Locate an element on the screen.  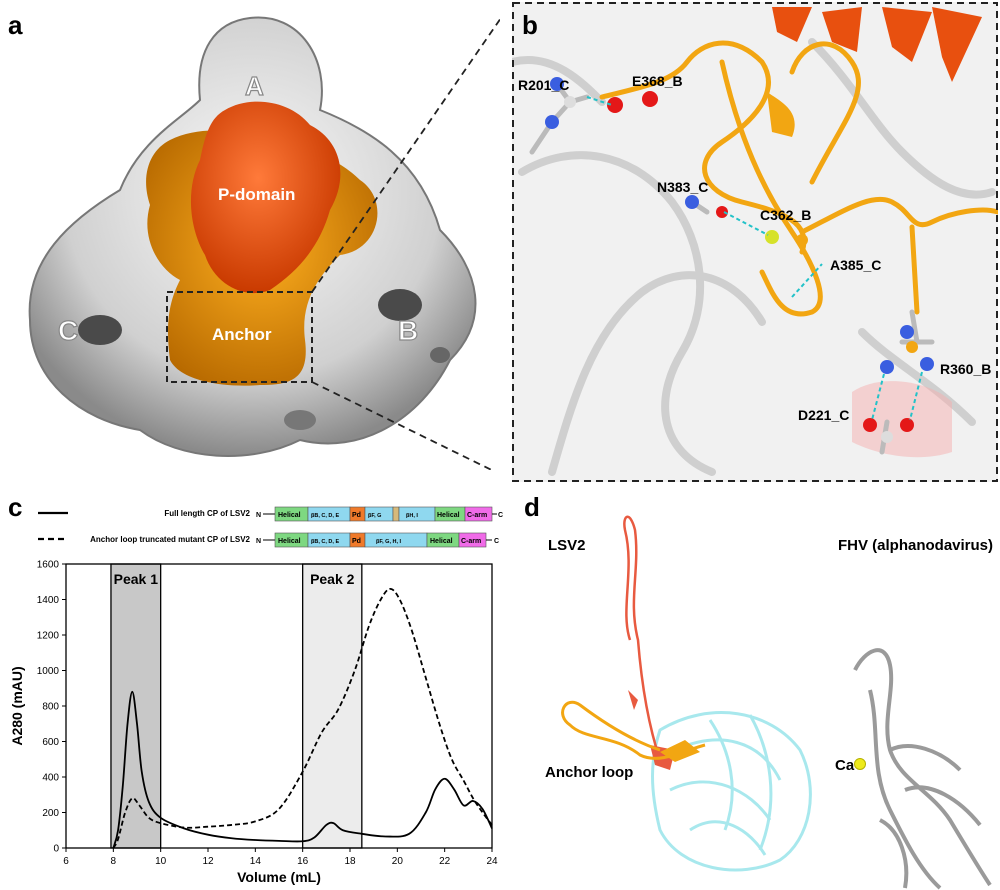
y-tick-label: 200 is located at coordinates (50, 813).